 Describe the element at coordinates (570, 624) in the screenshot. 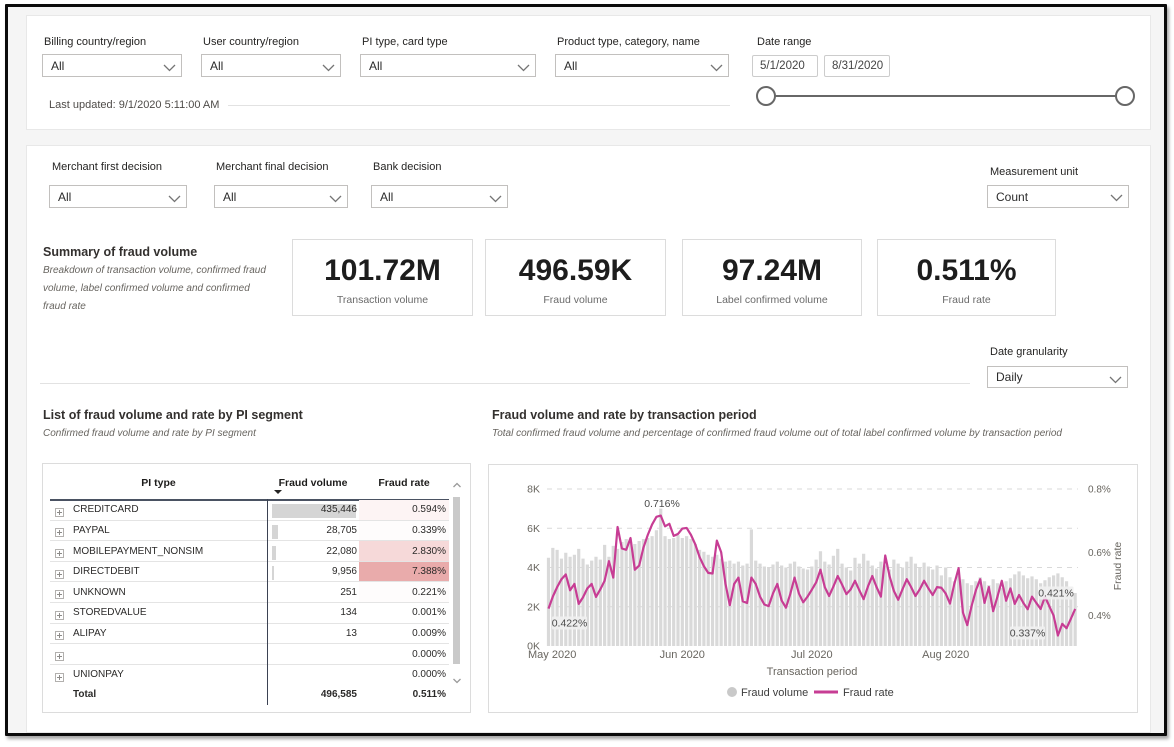

I see `svg-text: 0.422%` at that location.